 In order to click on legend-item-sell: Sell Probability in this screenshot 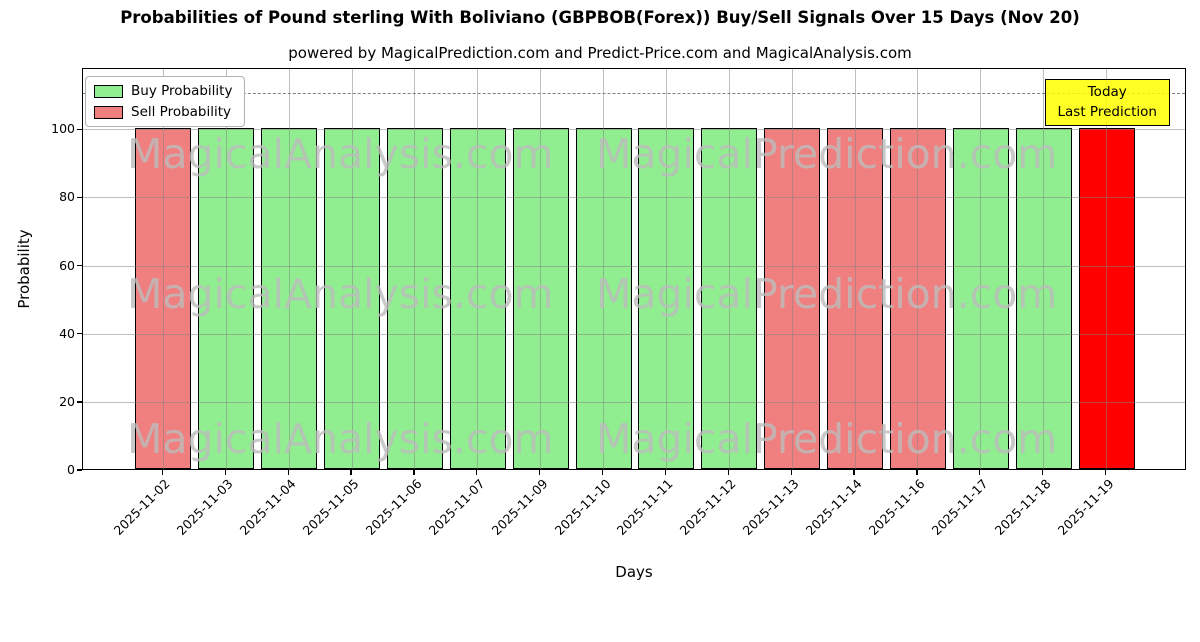, I will do `click(163, 112)`.